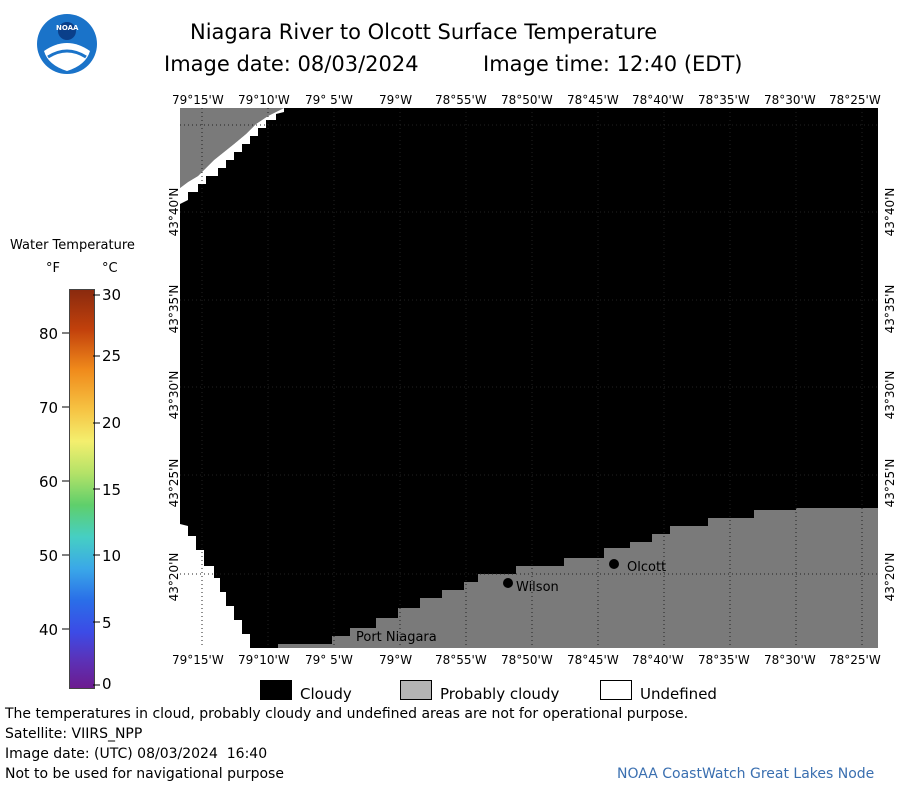 This screenshot has height=790, width=916. Describe the element at coordinates (112, 490) in the screenshot. I see `scale-c-tick: 15` at that location.